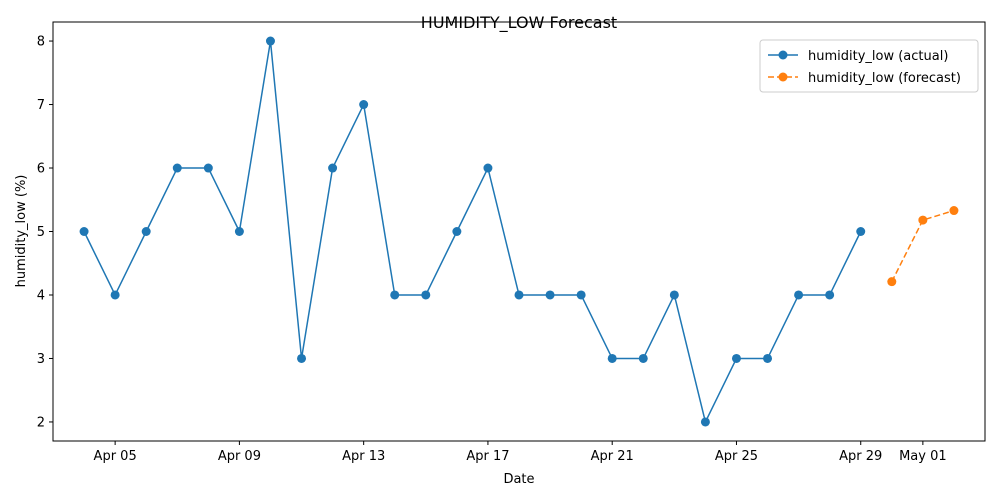 Image resolution: width=1000 pixels, height=500 pixels. What do you see at coordinates (878, 56) in the screenshot?
I see `legend-label-actual: humidity_low (actual)` at bounding box center [878, 56].